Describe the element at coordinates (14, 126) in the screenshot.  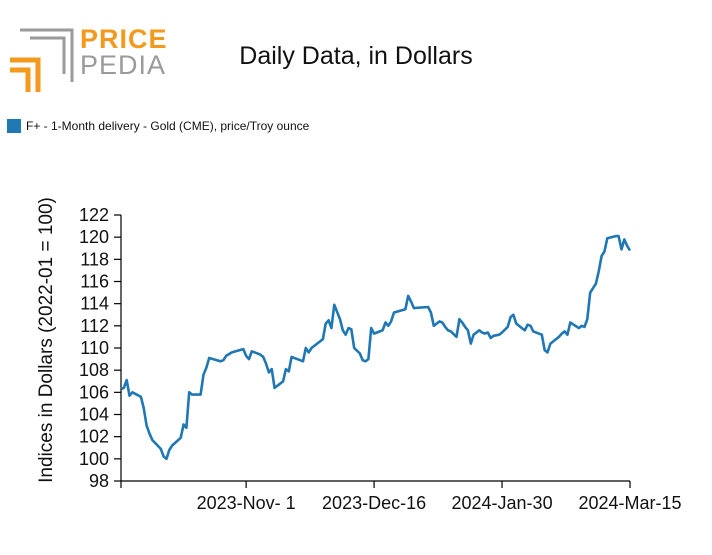
I see `legend-swatch` at that location.